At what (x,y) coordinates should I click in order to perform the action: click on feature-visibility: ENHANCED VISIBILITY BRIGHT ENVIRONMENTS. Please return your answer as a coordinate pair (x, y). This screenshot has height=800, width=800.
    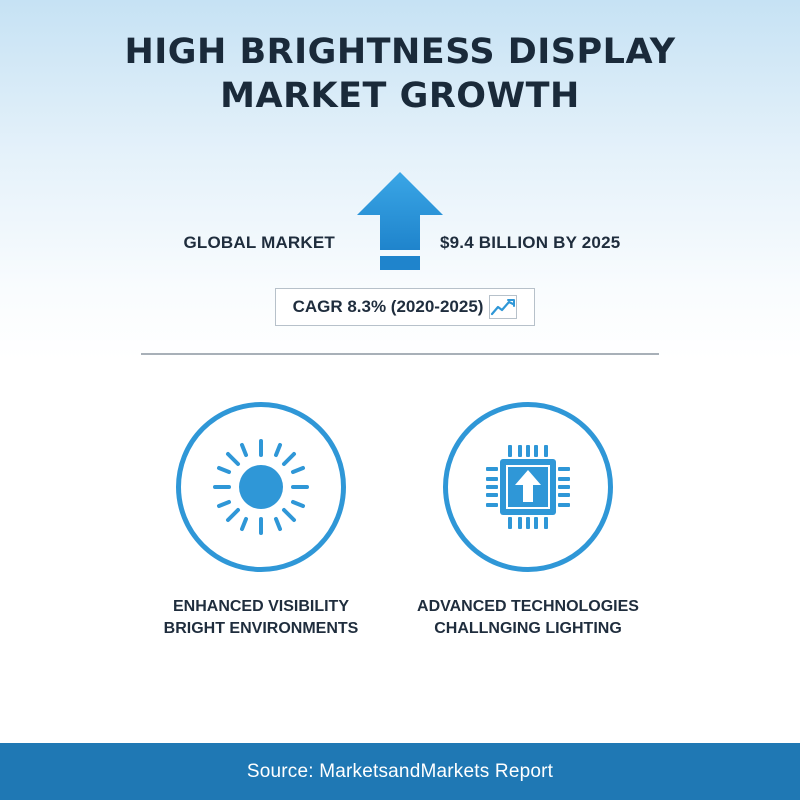
    Looking at the image, I should click on (261, 521).